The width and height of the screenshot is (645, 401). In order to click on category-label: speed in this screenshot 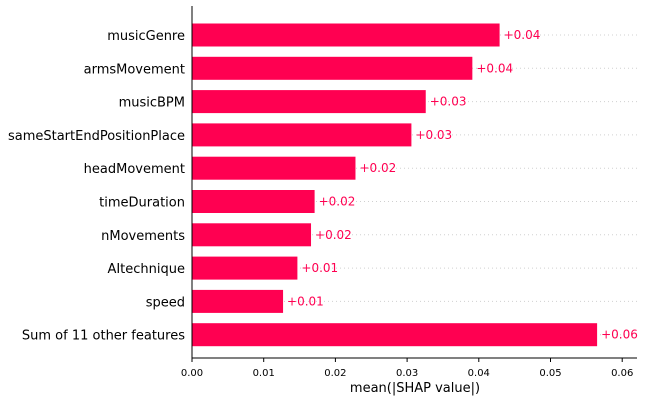, I will do `click(165, 302)`.